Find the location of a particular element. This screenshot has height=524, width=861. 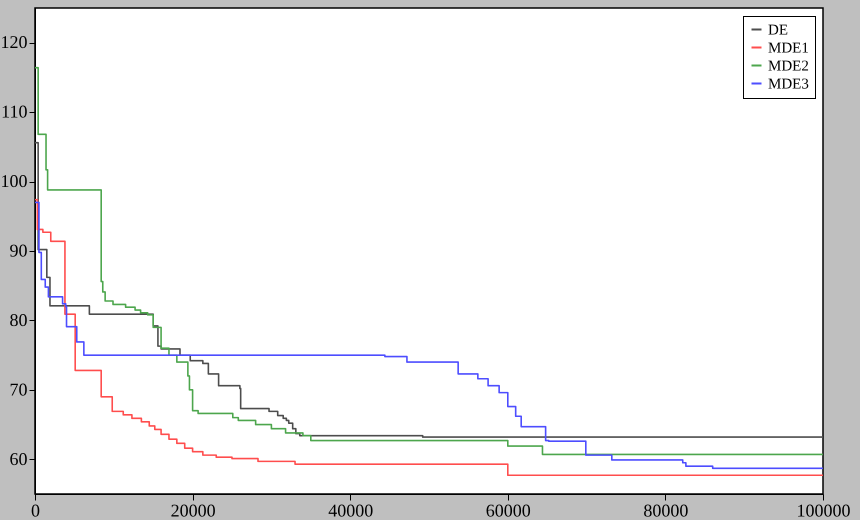

y-tick-label: 60 is located at coordinates (19, 458).